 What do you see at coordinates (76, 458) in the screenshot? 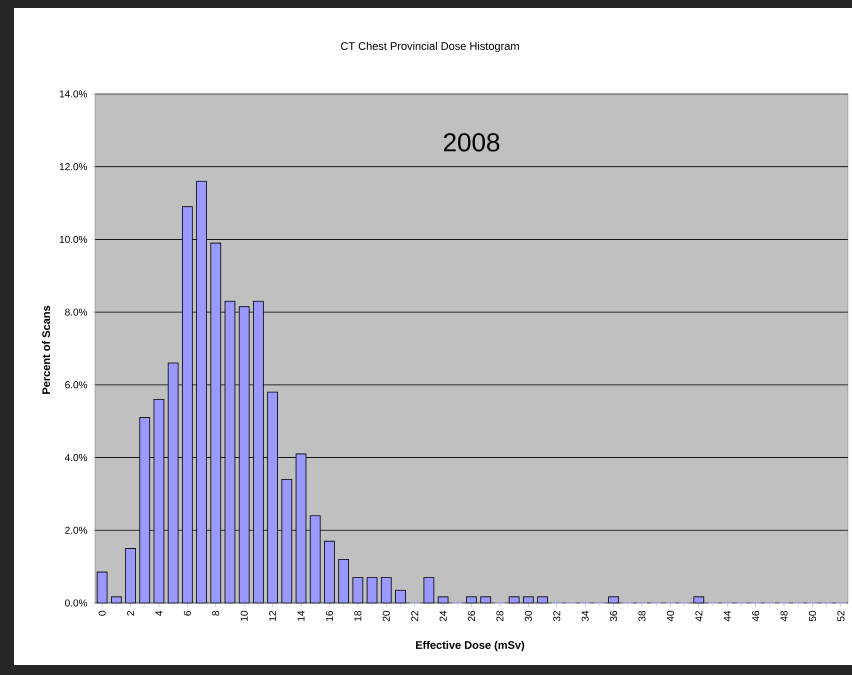
I see `y-tick-label: 4.0%` at bounding box center [76, 458].